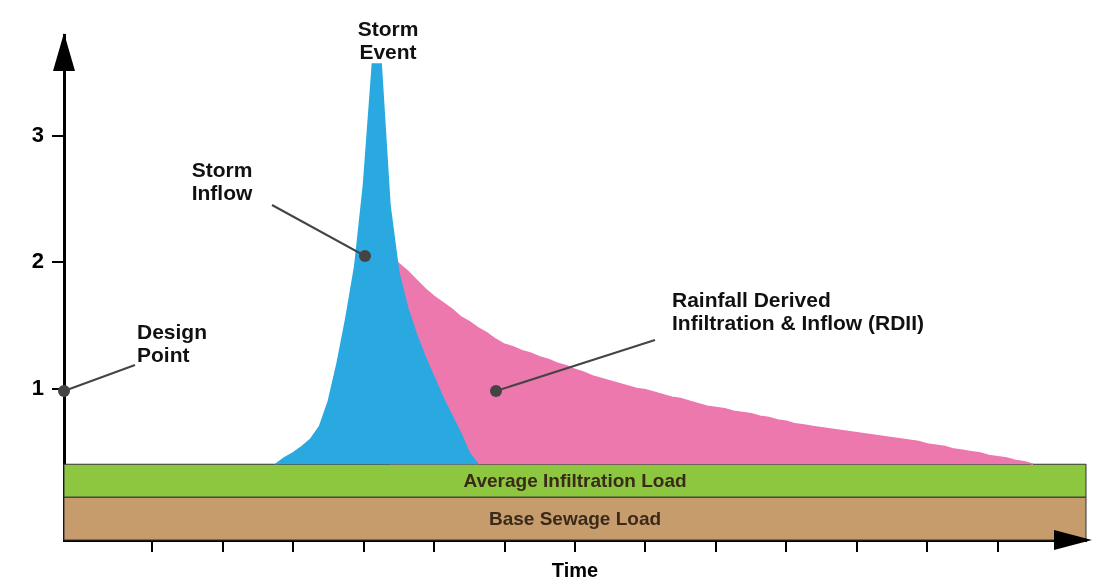  I want to click on annotation: Design Point, so click(172, 343).